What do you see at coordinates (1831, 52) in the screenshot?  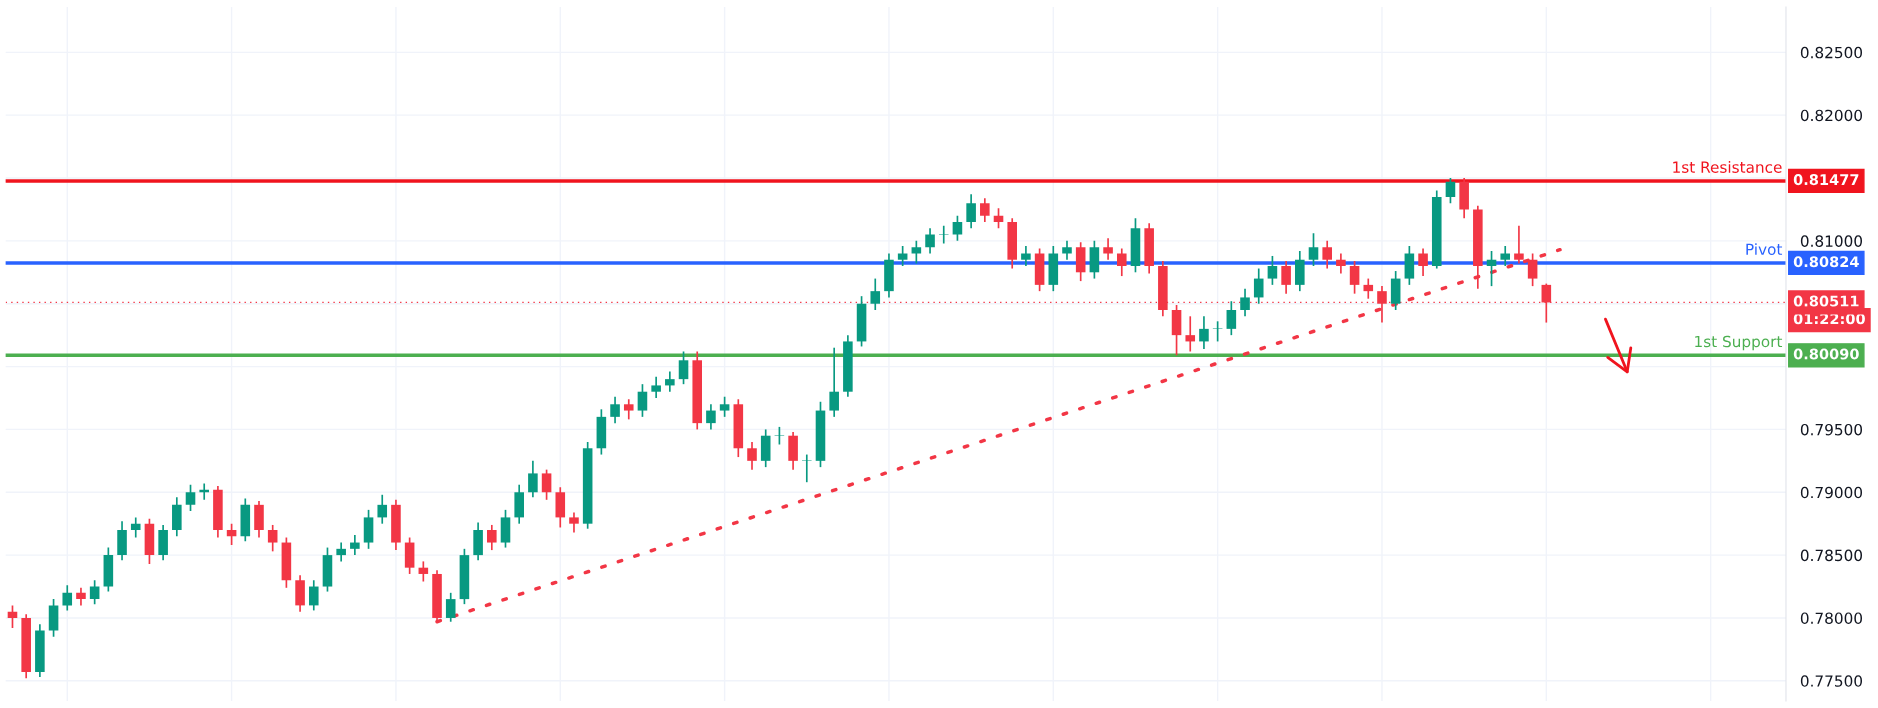 I see `y-tick-label: 0.82500` at bounding box center [1831, 52].